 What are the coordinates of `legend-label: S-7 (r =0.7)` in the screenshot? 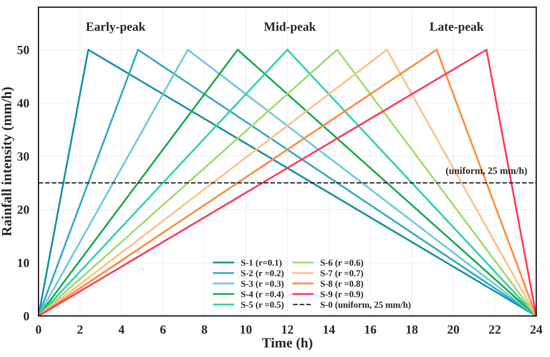 It's located at (342, 274).